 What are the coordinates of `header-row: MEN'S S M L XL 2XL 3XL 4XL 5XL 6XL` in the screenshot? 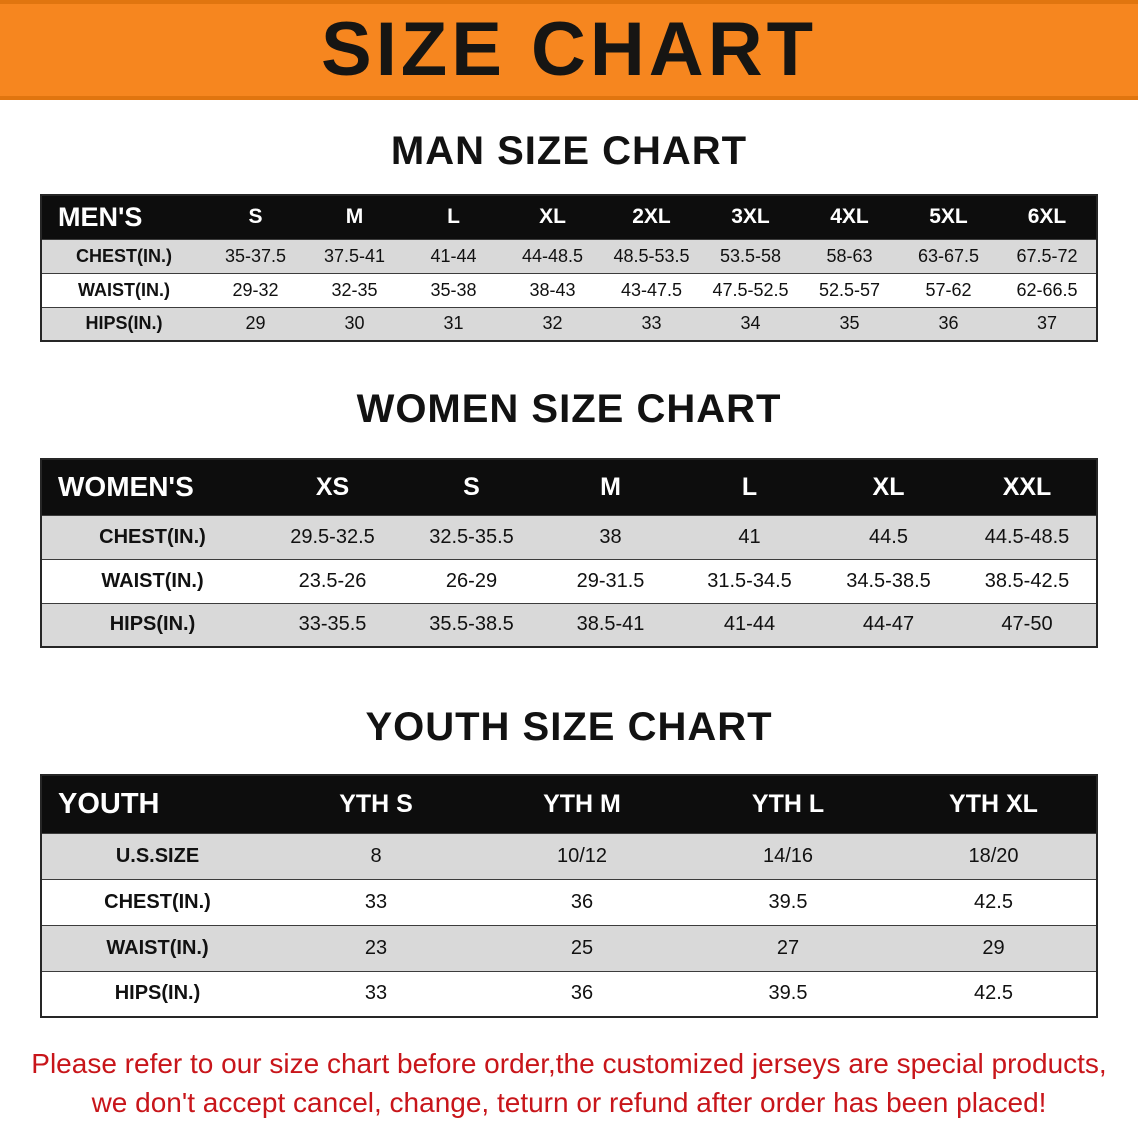 It's located at (569, 217).